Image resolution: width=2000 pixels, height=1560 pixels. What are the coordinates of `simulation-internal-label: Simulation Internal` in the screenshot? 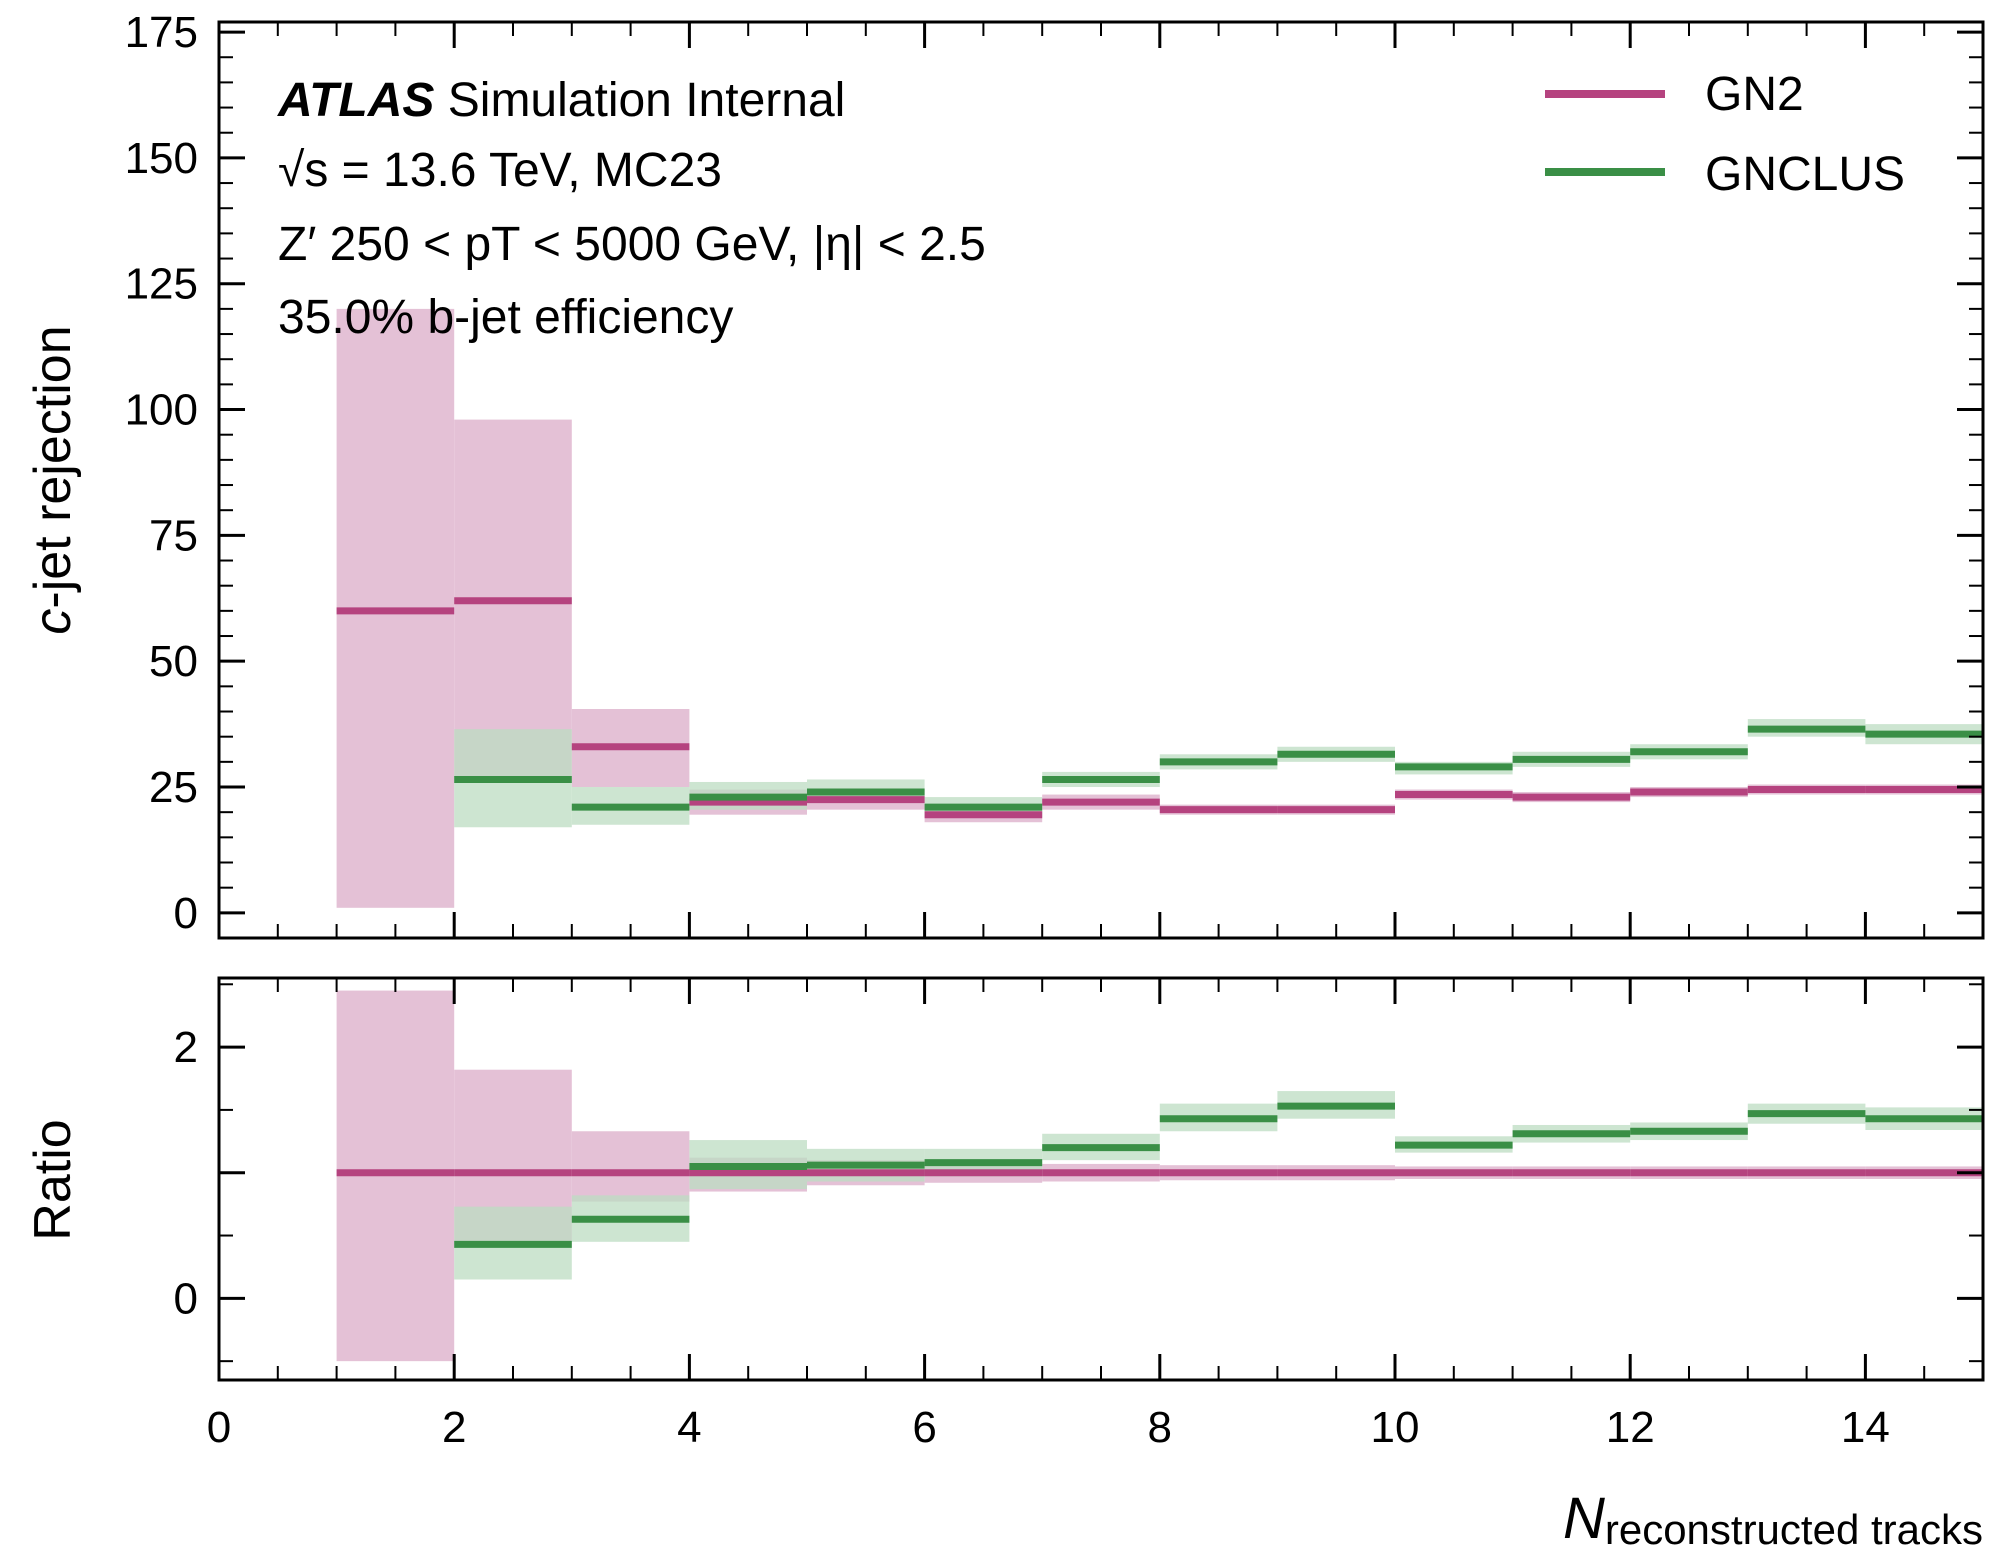 It's located at (639, 100).